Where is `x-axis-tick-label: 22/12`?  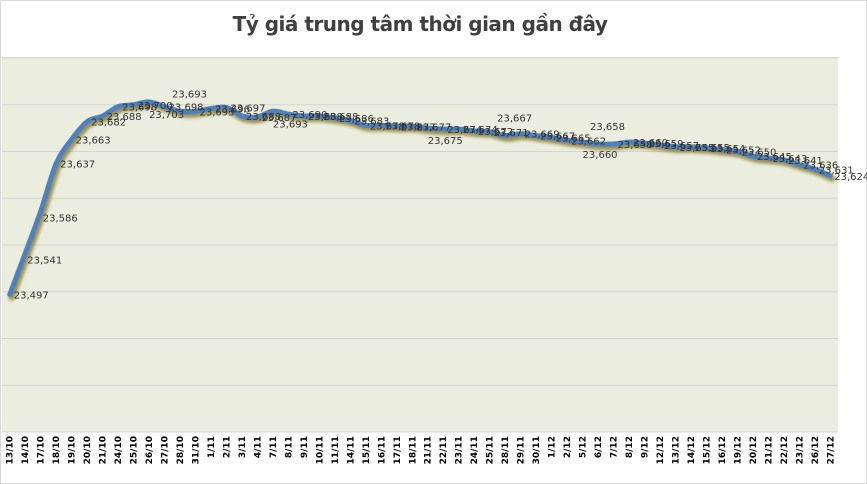
x-axis-tick-label: 22/12 is located at coordinates (785, 450).